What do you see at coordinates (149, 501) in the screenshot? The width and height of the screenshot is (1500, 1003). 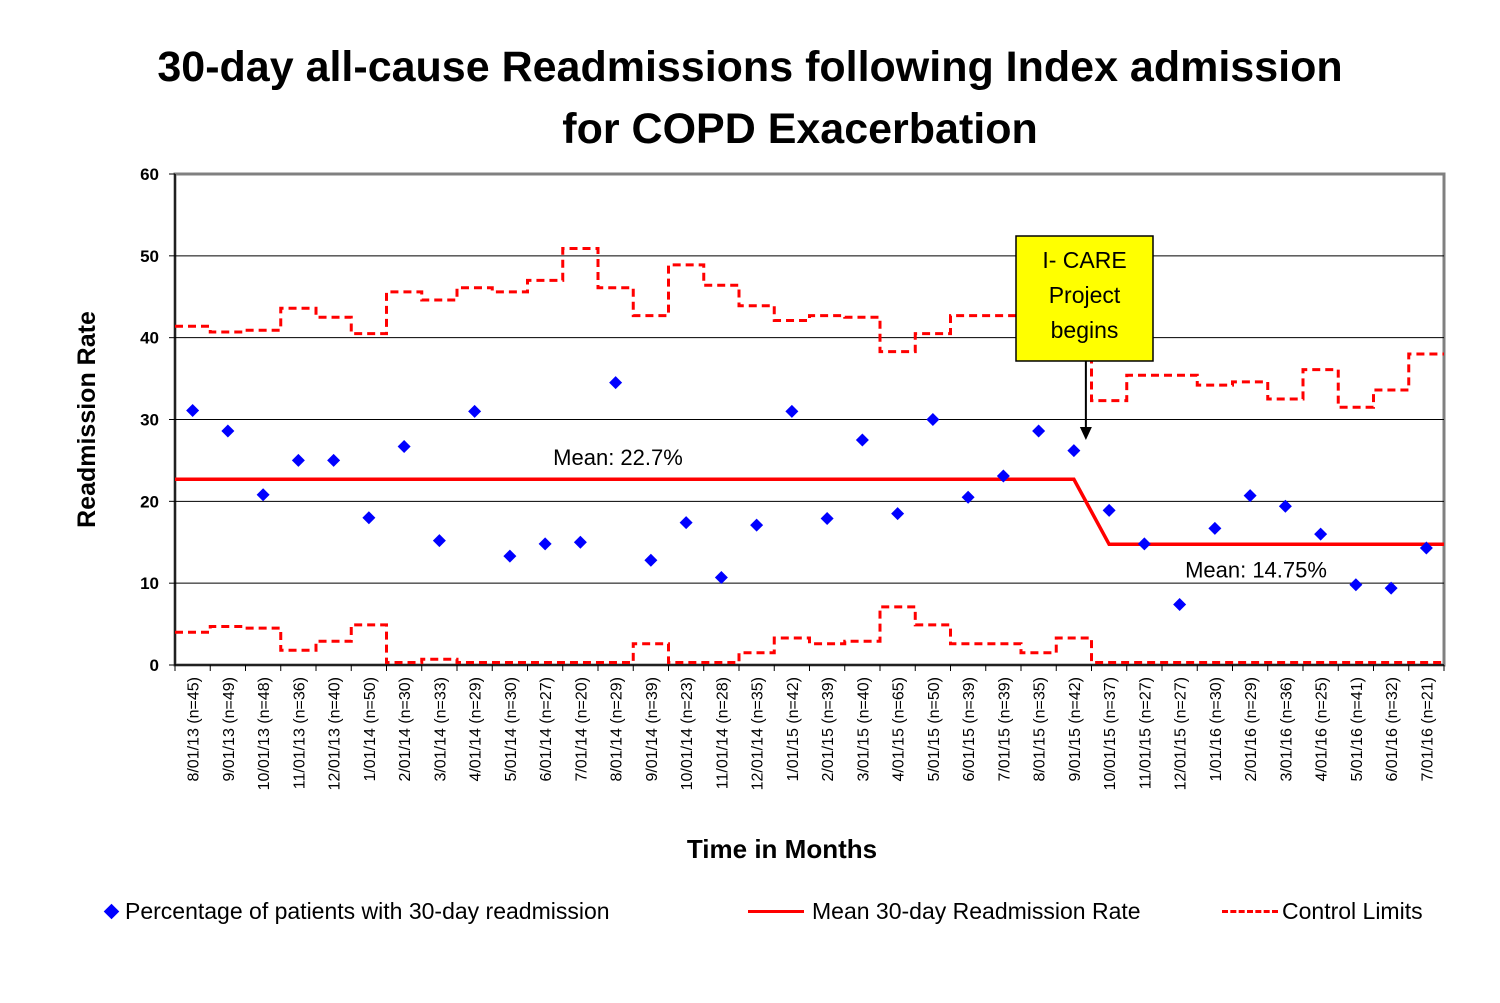 I see `y-tick-label: 20` at bounding box center [149, 501].